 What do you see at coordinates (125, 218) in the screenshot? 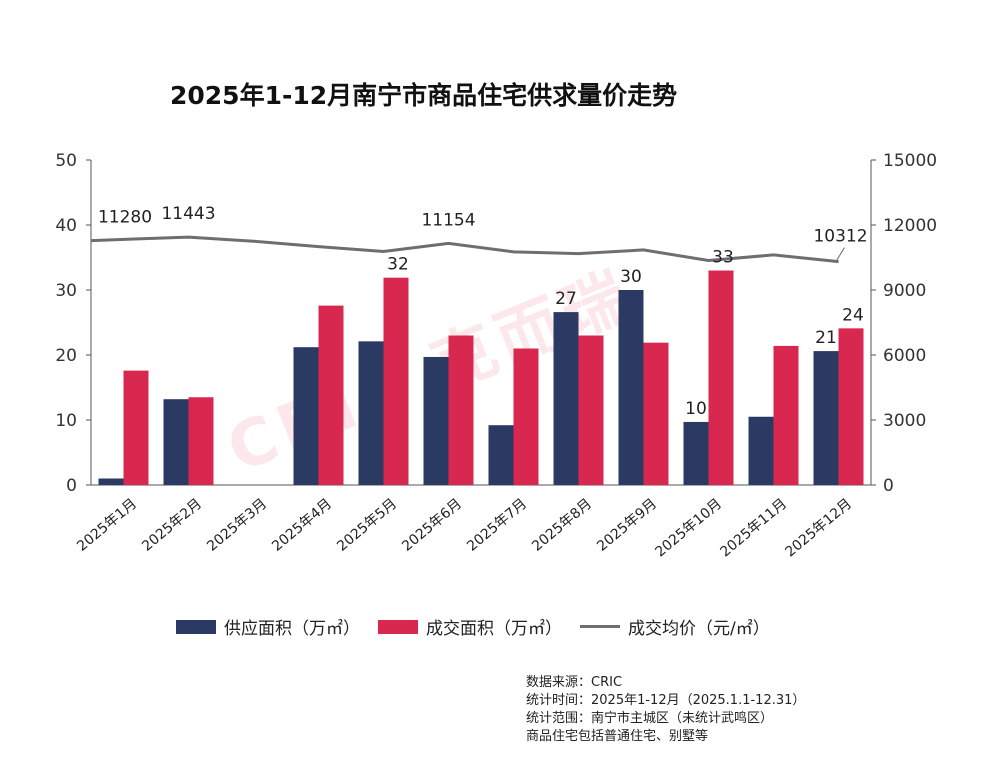
I see `data-label-price: 11280` at bounding box center [125, 218].